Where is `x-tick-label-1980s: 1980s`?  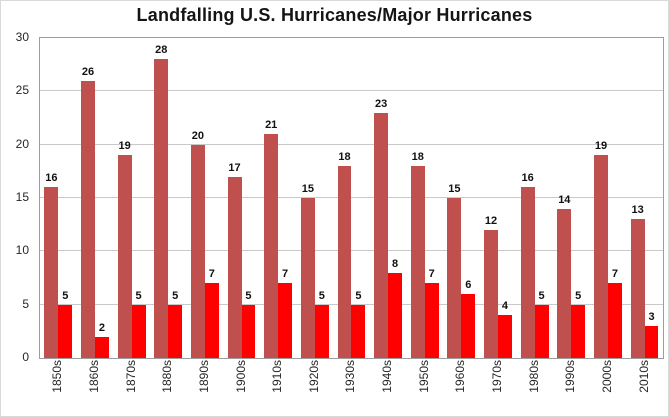
x-tick-label-1980s: 1980s is located at coordinates (533, 376).